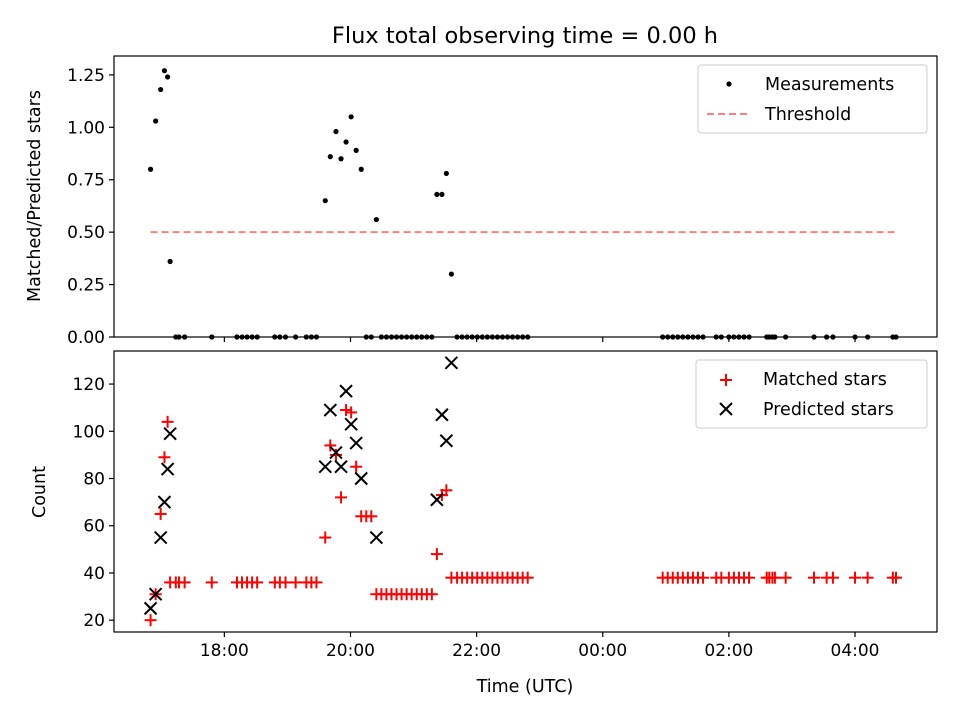  Describe the element at coordinates (807, 115) in the screenshot. I see `legend-threshold-label: Threshold` at that location.